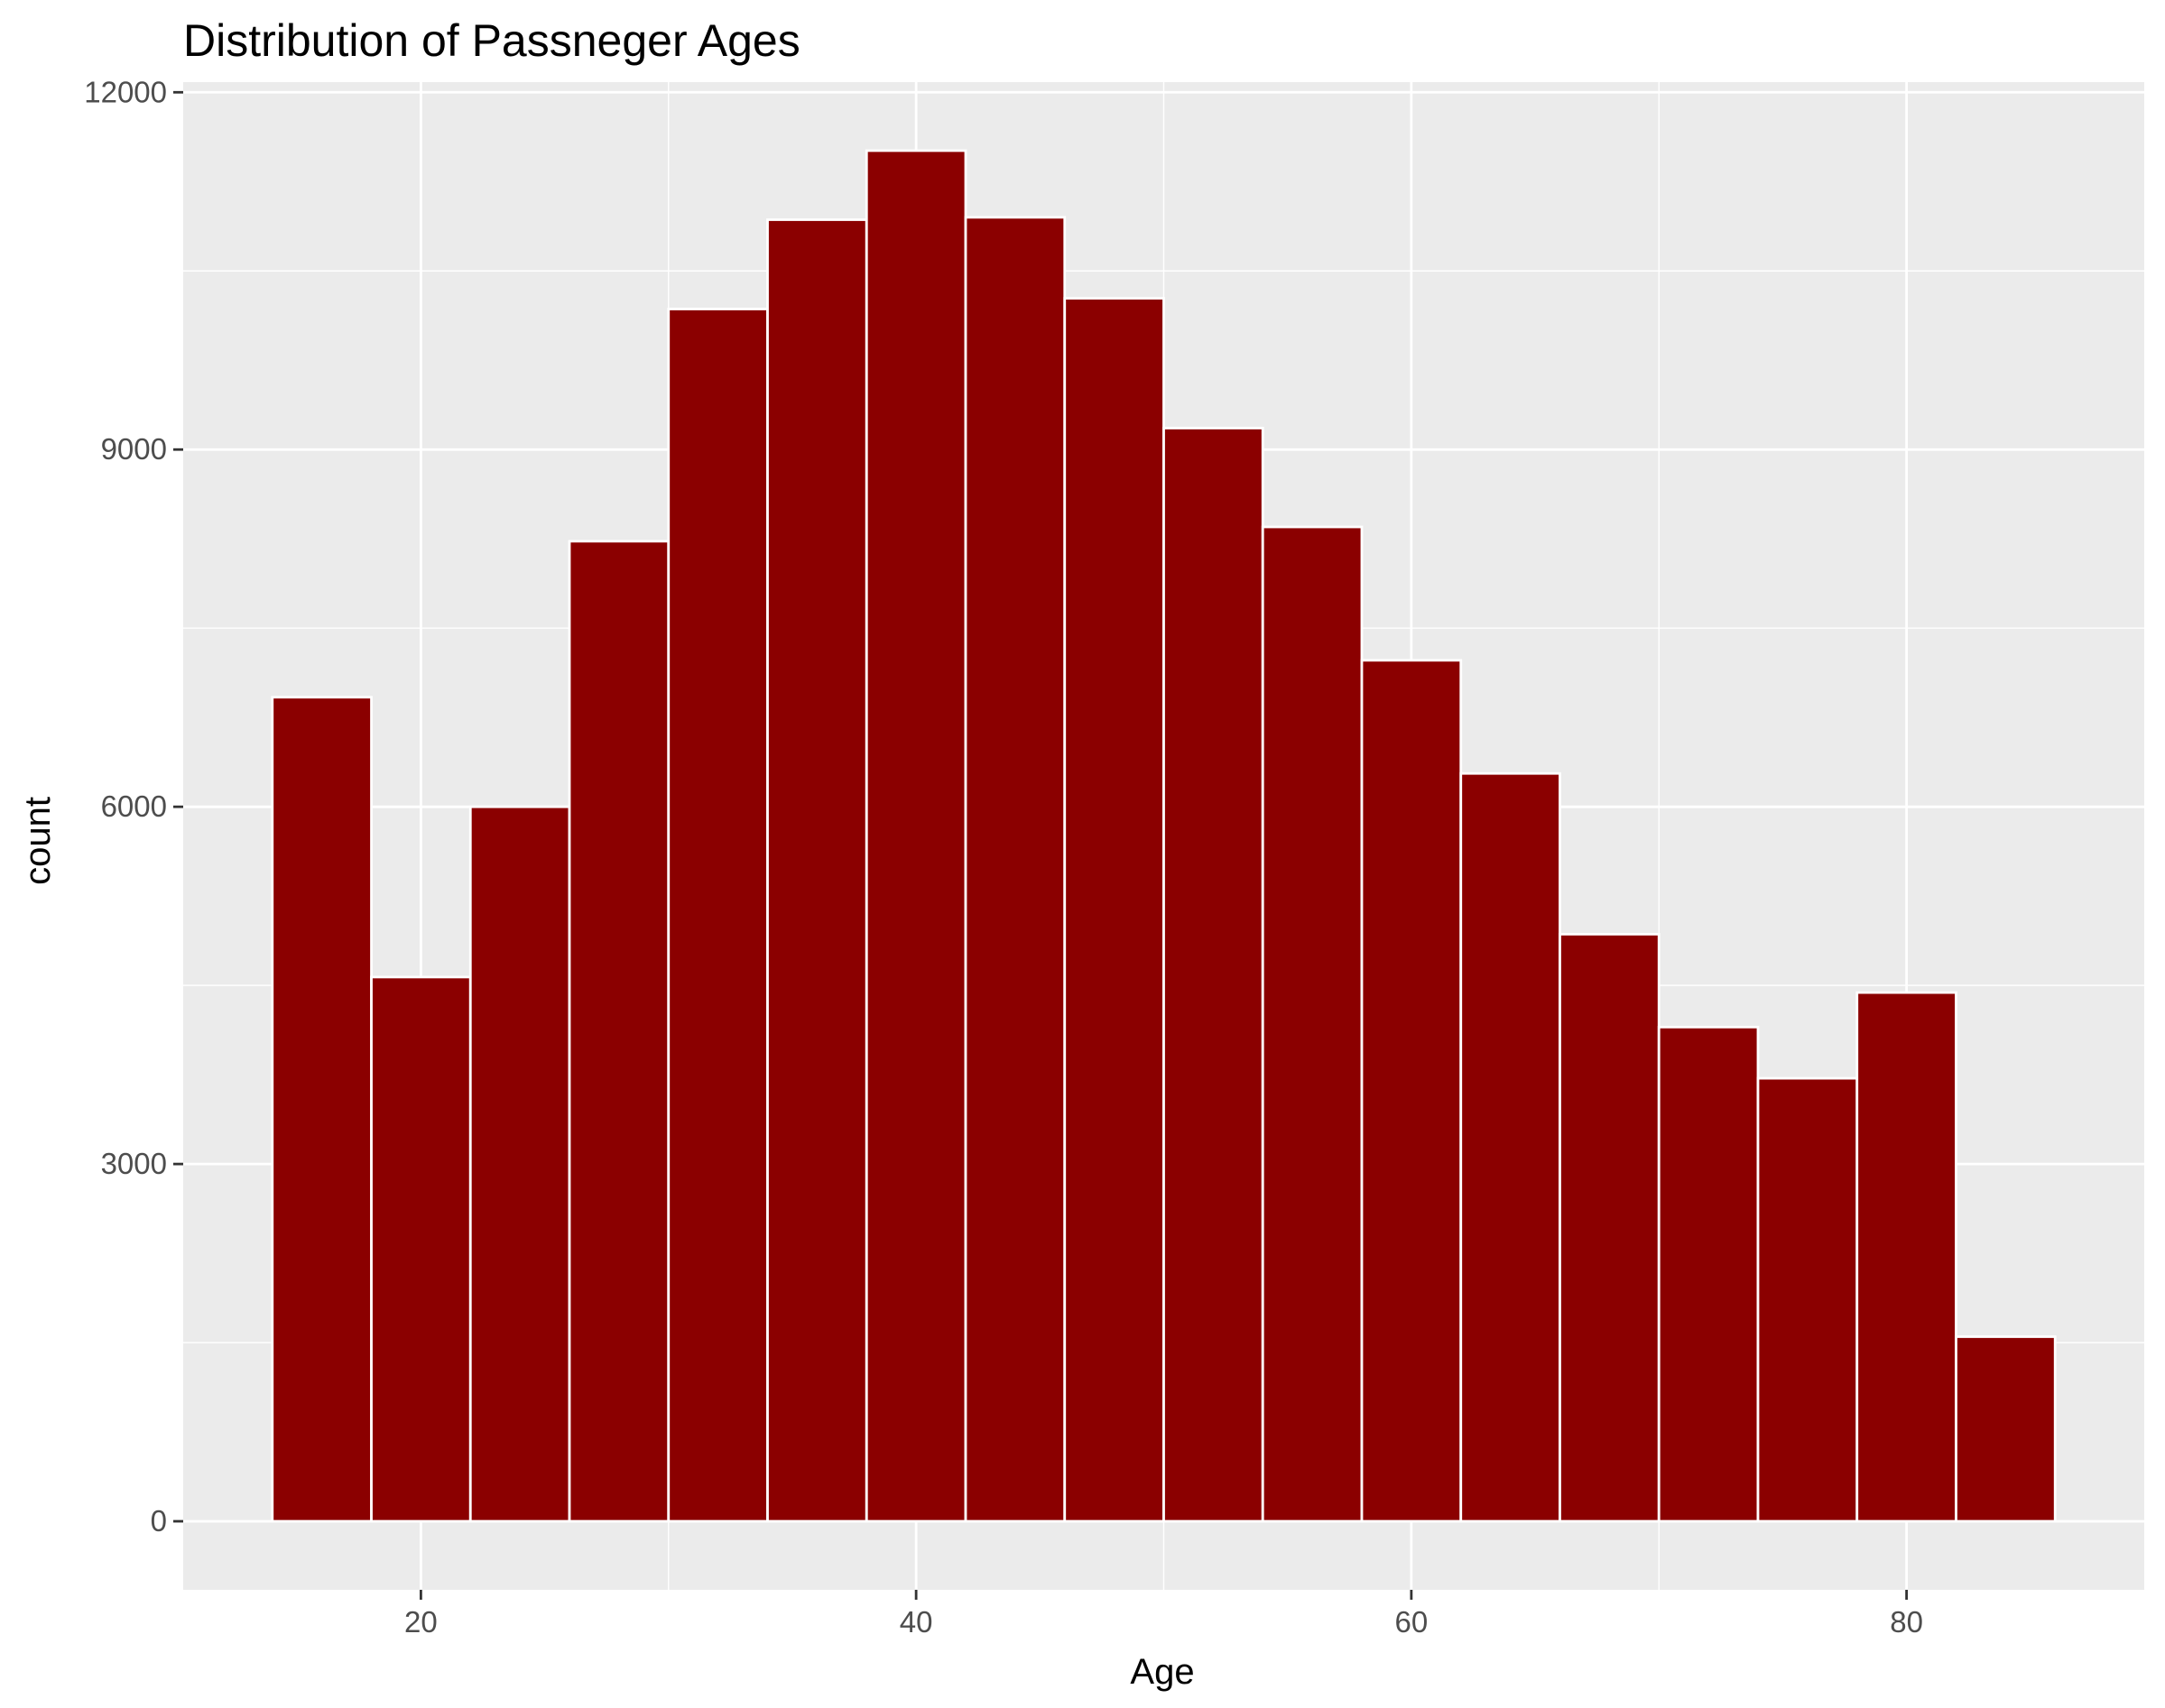 The image size is (2165, 1708). Describe the element at coordinates (125, 91) in the screenshot. I see `y-tick-label: 12000` at that location.